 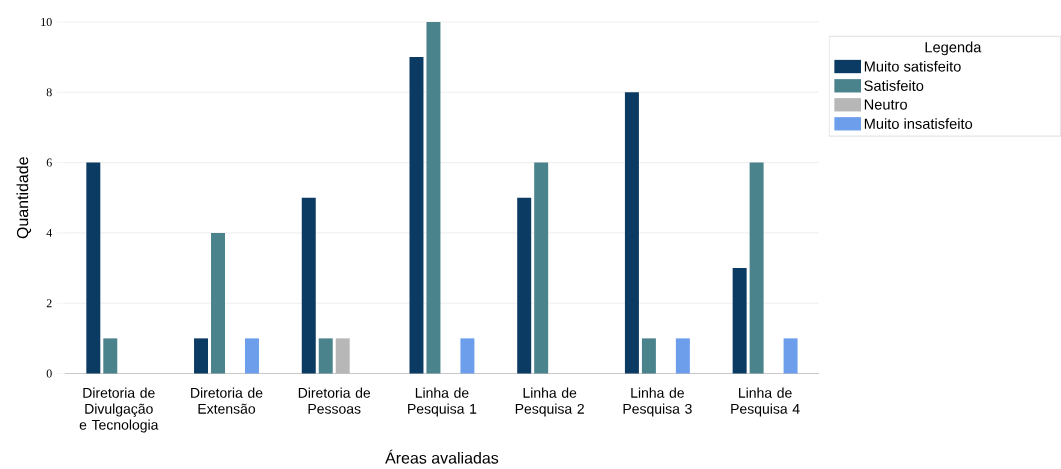 What do you see at coordinates (657, 402) in the screenshot?
I see `x-tick-label: Linha de Pesquisa 3` at bounding box center [657, 402].